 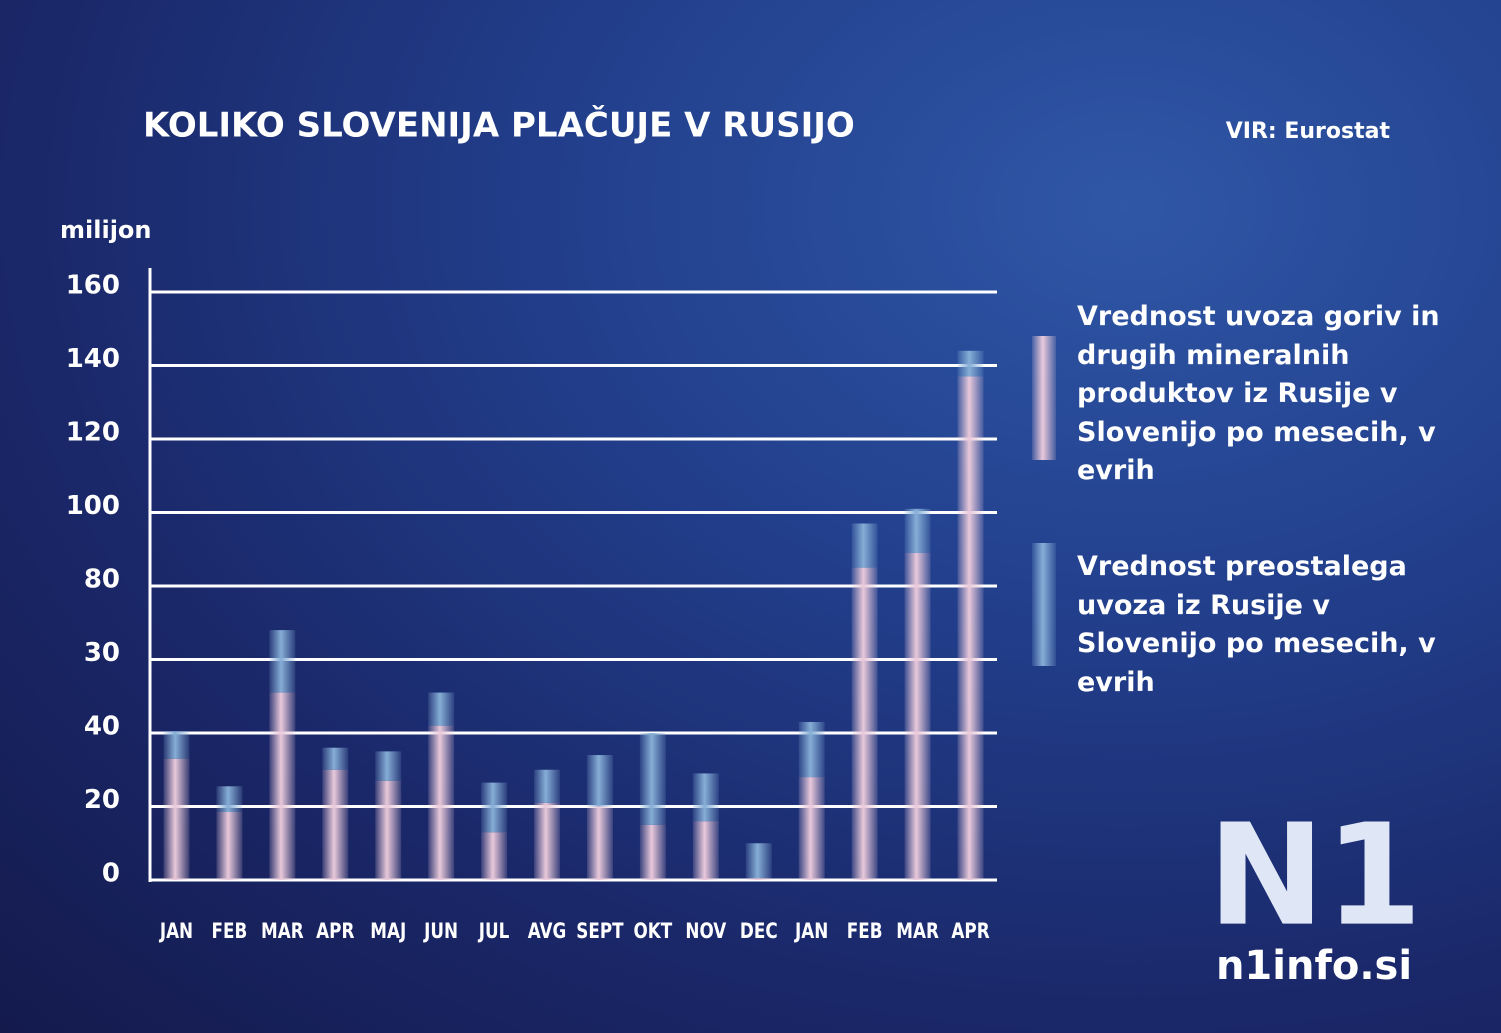 I want to click on x-tick-label: MAJ, so click(x=388, y=931).